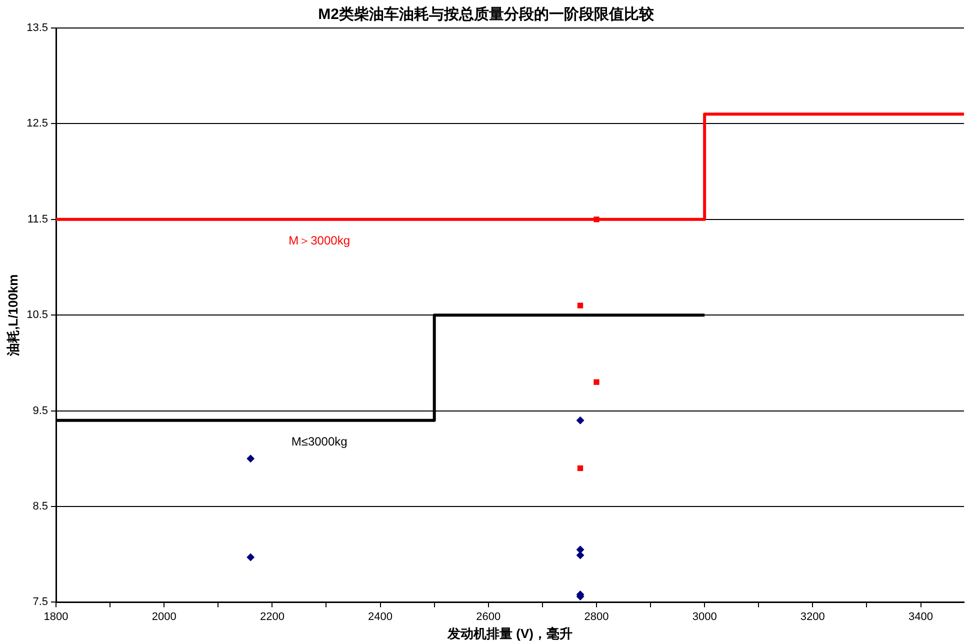 Image resolution: width=968 pixels, height=644 pixels. What do you see at coordinates (37, 315) in the screenshot?
I see `y-tick-label: 10.5` at bounding box center [37, 315].